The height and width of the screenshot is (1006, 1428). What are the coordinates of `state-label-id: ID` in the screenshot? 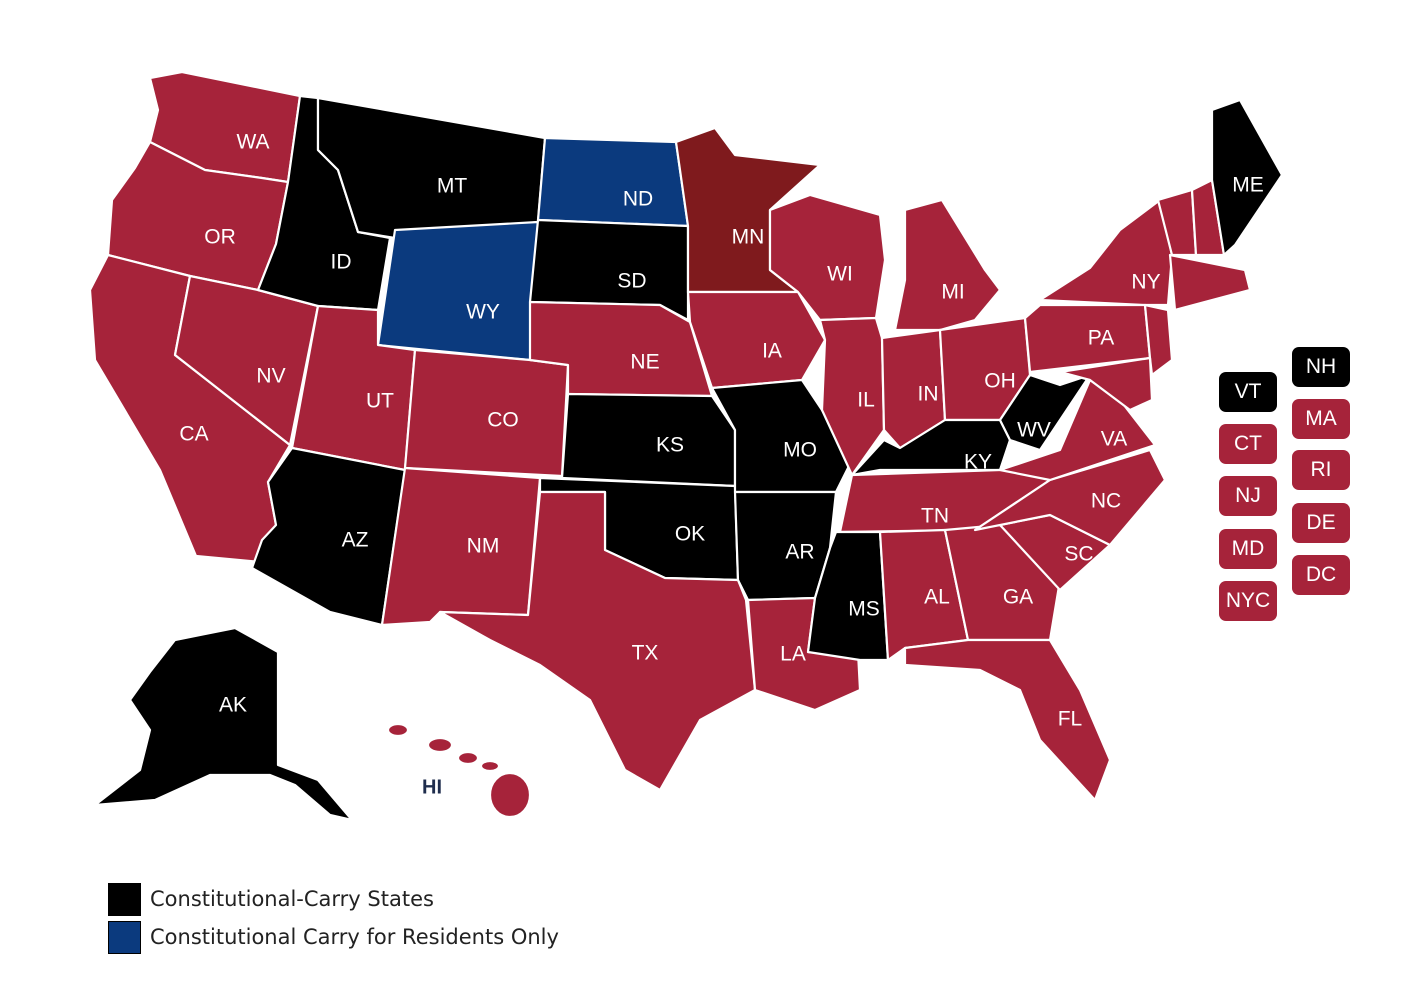 It's located at (341, 262).